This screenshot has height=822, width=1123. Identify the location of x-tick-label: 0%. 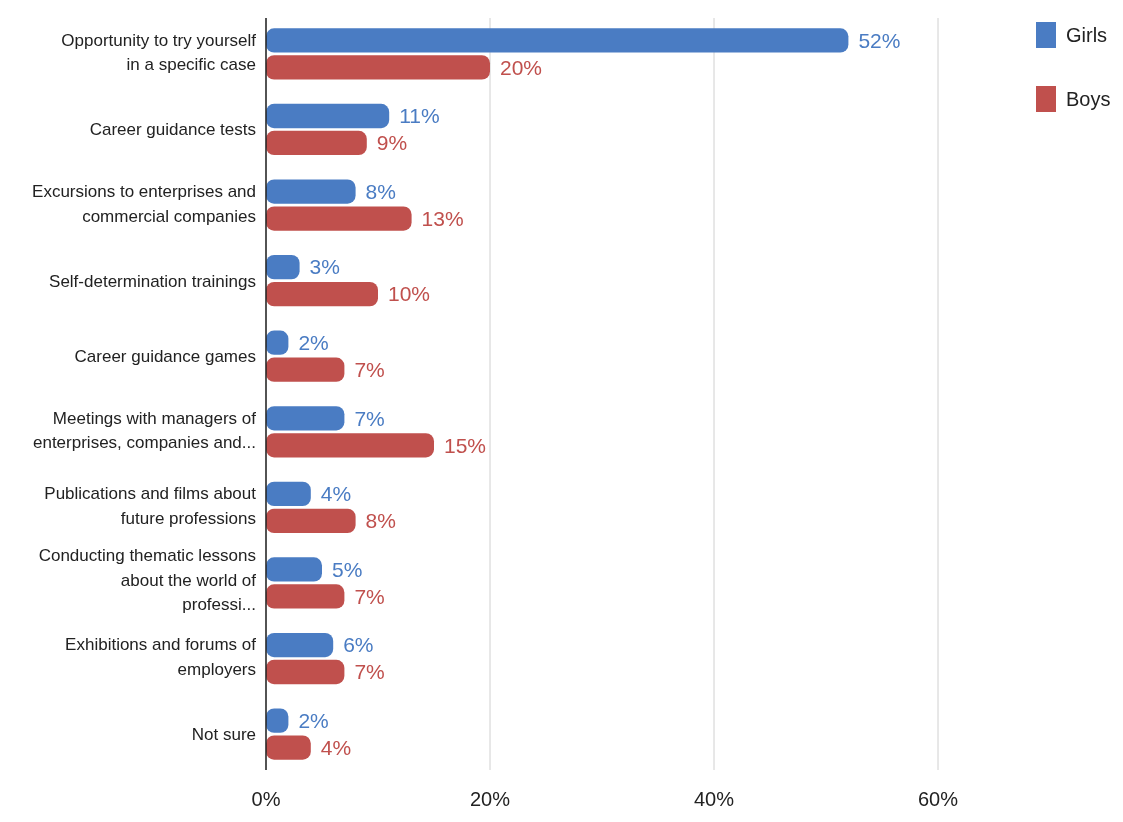
(266, 799).